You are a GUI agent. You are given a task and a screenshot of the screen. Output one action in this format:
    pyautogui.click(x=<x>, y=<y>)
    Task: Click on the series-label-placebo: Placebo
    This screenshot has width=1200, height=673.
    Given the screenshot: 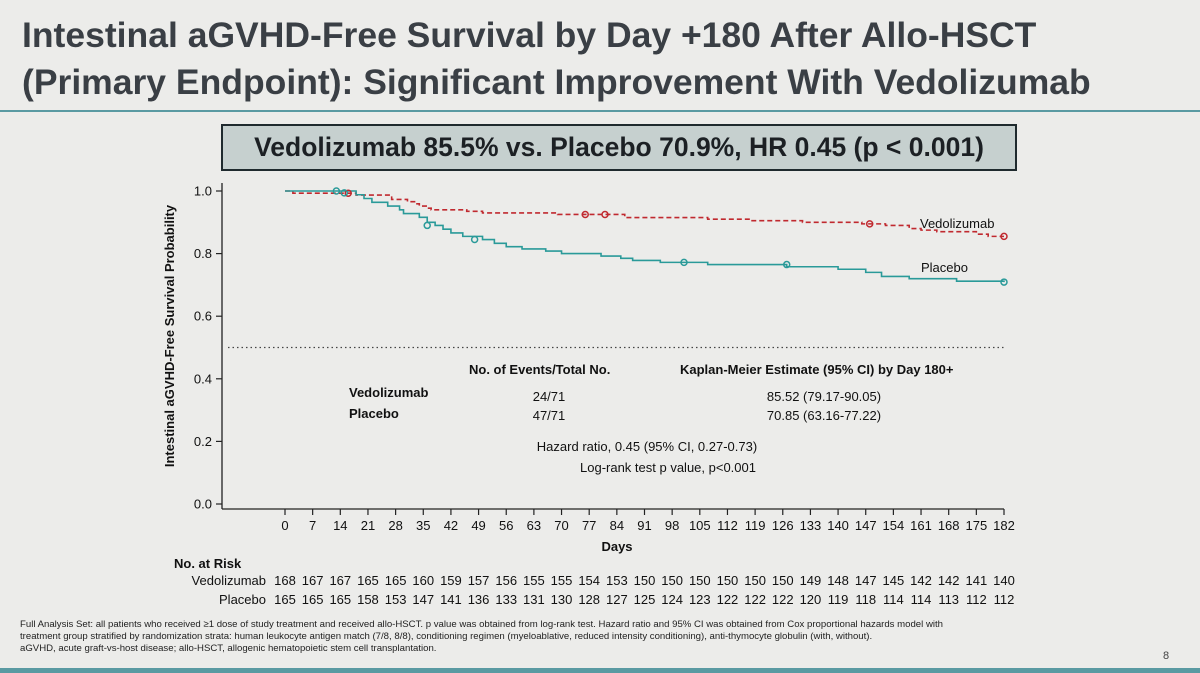 What is the action you would take?
    pyautogui.click(x=944, y=267)
    